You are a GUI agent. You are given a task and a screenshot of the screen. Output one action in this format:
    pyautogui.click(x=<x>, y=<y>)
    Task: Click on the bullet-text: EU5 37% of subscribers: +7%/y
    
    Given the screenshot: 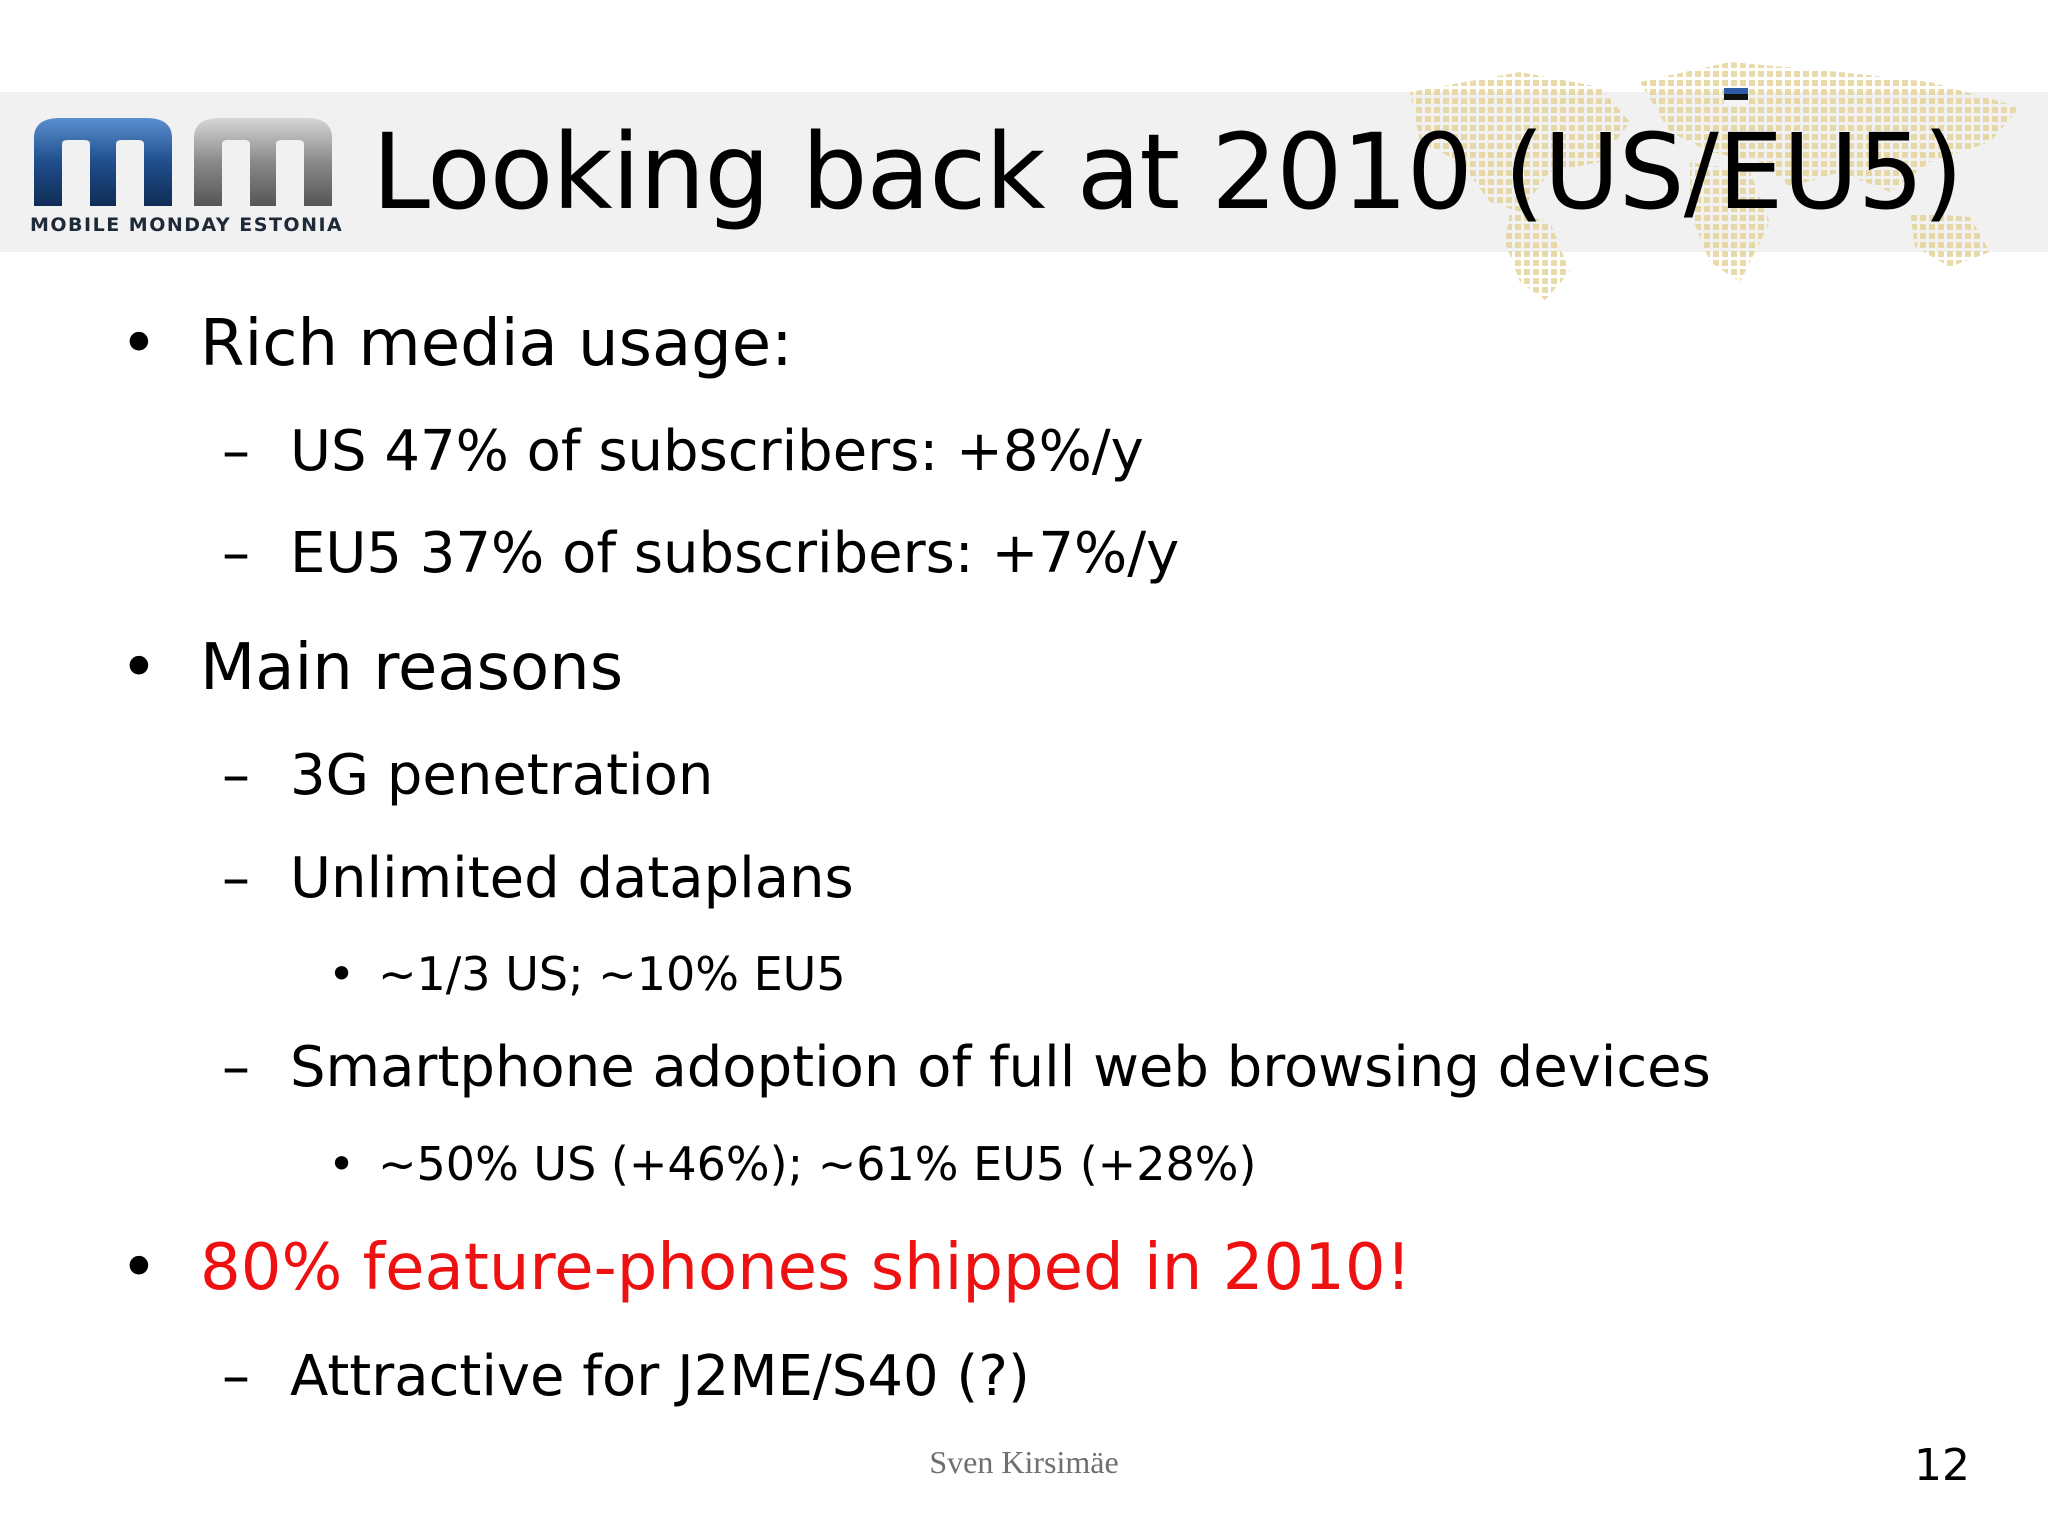 What is the action you would take?
    pyautogui.click(x=735, y=553)
    